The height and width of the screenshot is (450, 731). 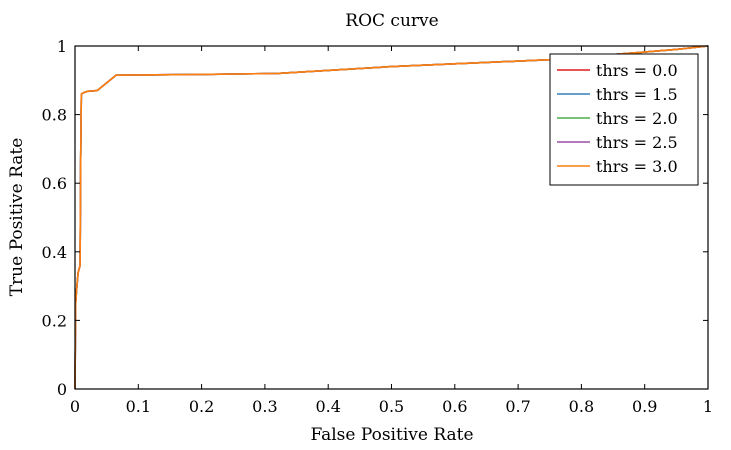 What do you see at coordinates (391, 406) in the screenshot?
I see `x-tick-label: 0.5` at bounding box center [391, 406].